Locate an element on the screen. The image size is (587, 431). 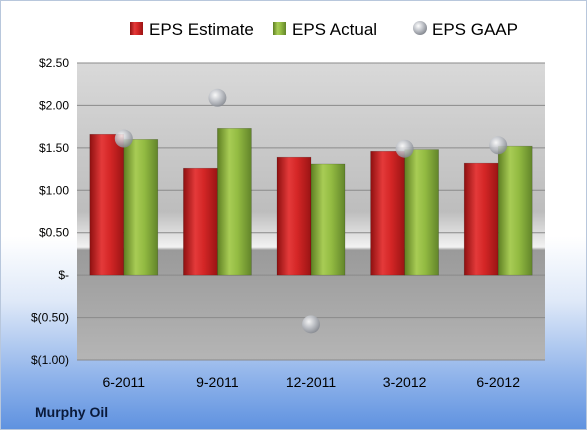
y-tick-label: $1.00 is located at coordinates (54, 190).